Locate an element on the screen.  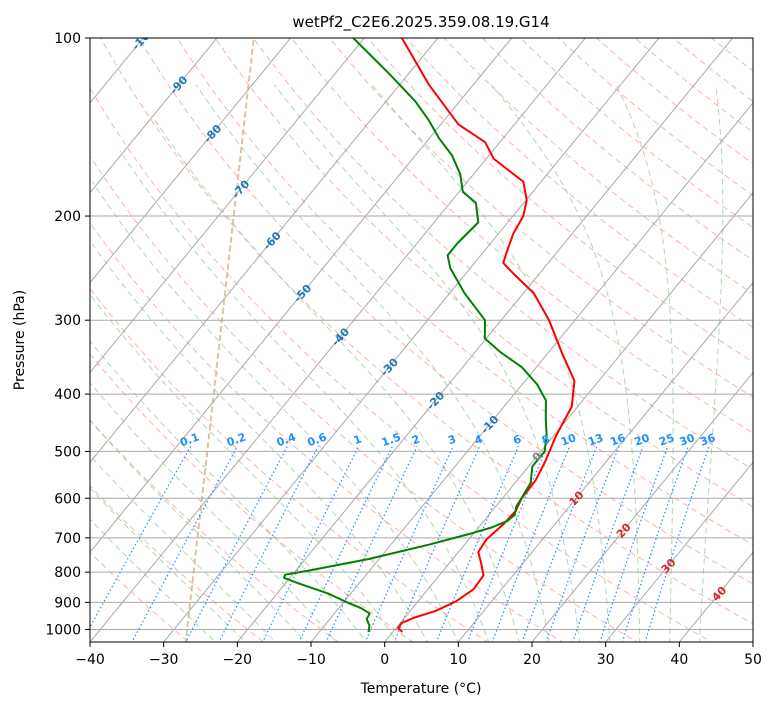
mixing-ratio-label: 0.2 is located at coordinates (236, 439).